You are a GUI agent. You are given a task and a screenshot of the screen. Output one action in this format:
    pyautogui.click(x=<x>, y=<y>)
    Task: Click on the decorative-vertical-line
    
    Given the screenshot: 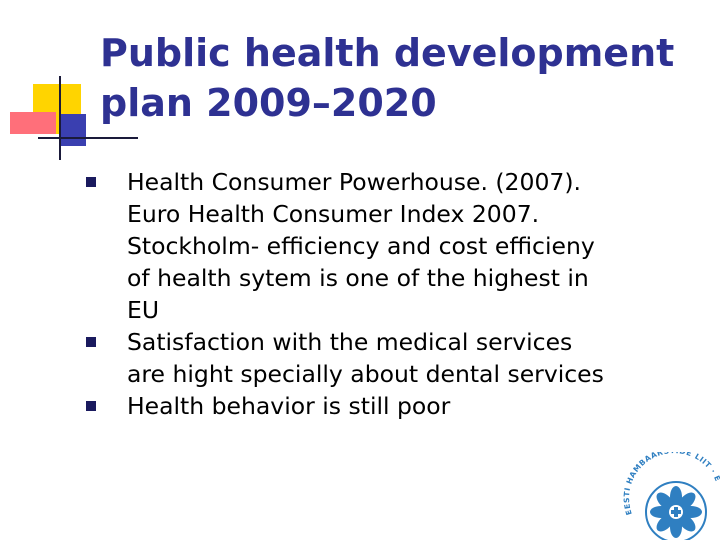 What is the action you would take?
    pyautogui.click(x=60, y=118)
    